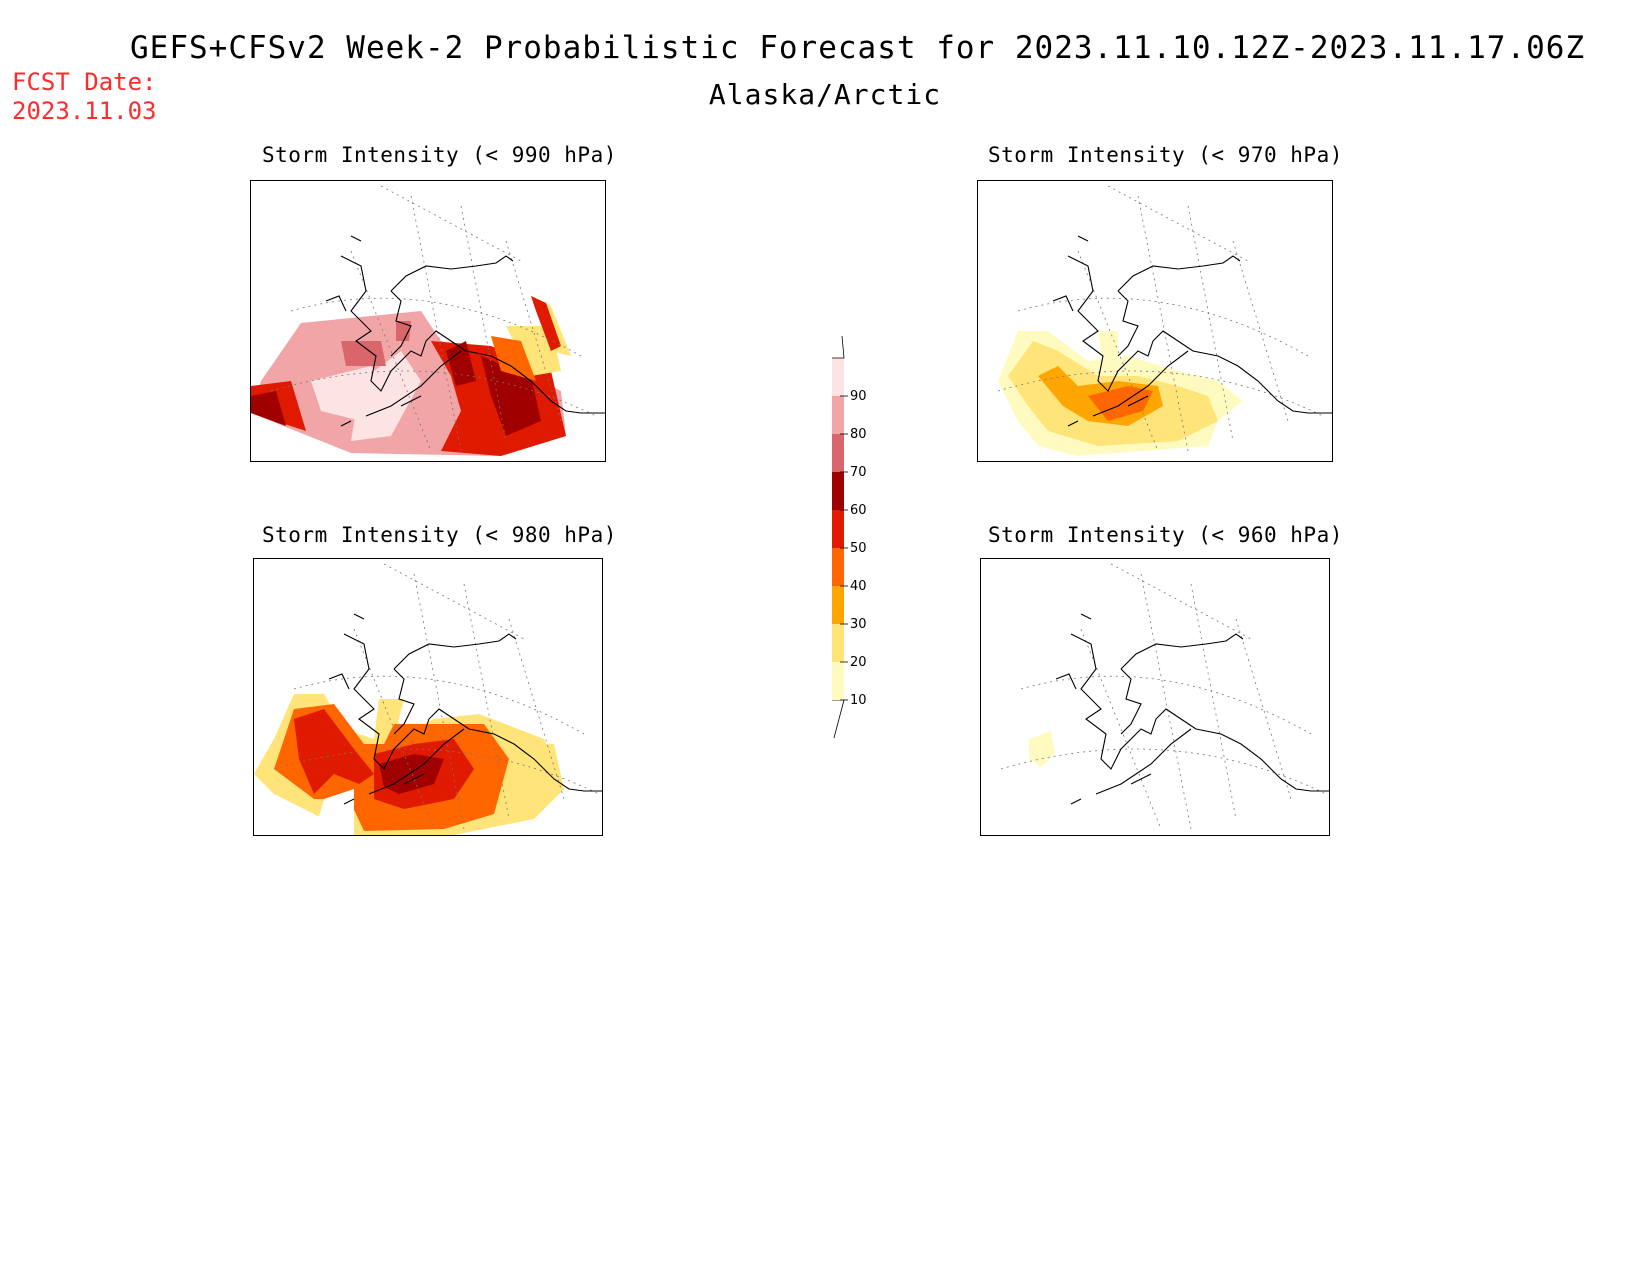  What do you see at coordinates (1165, 535) in the screenshot?
I see `panel-title-960: Storm Intensity (< 960 hPa)` at bounding box center [1165, 535].